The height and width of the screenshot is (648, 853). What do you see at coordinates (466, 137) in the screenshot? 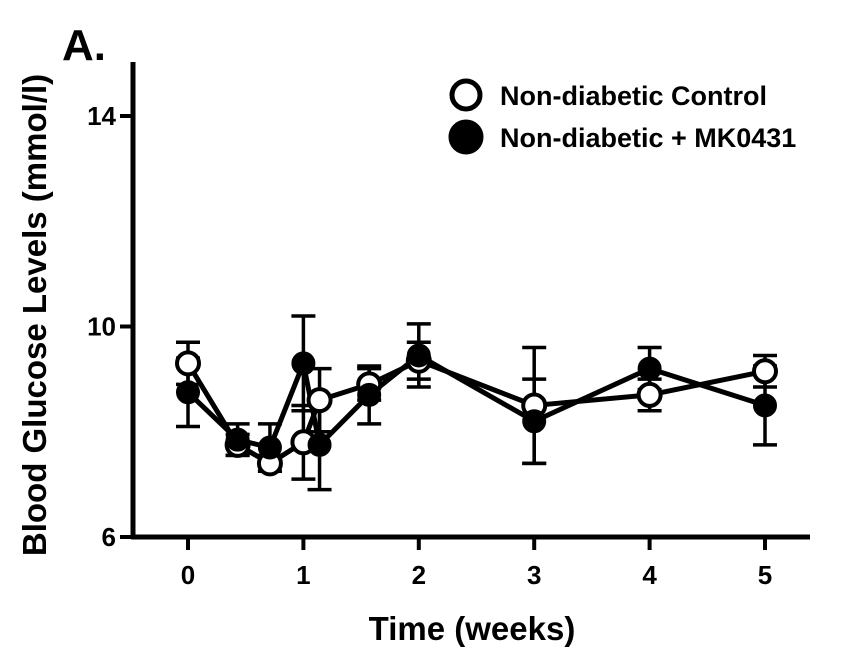
I see `legend-marker-mk0431` at bounding box center [466, 137].